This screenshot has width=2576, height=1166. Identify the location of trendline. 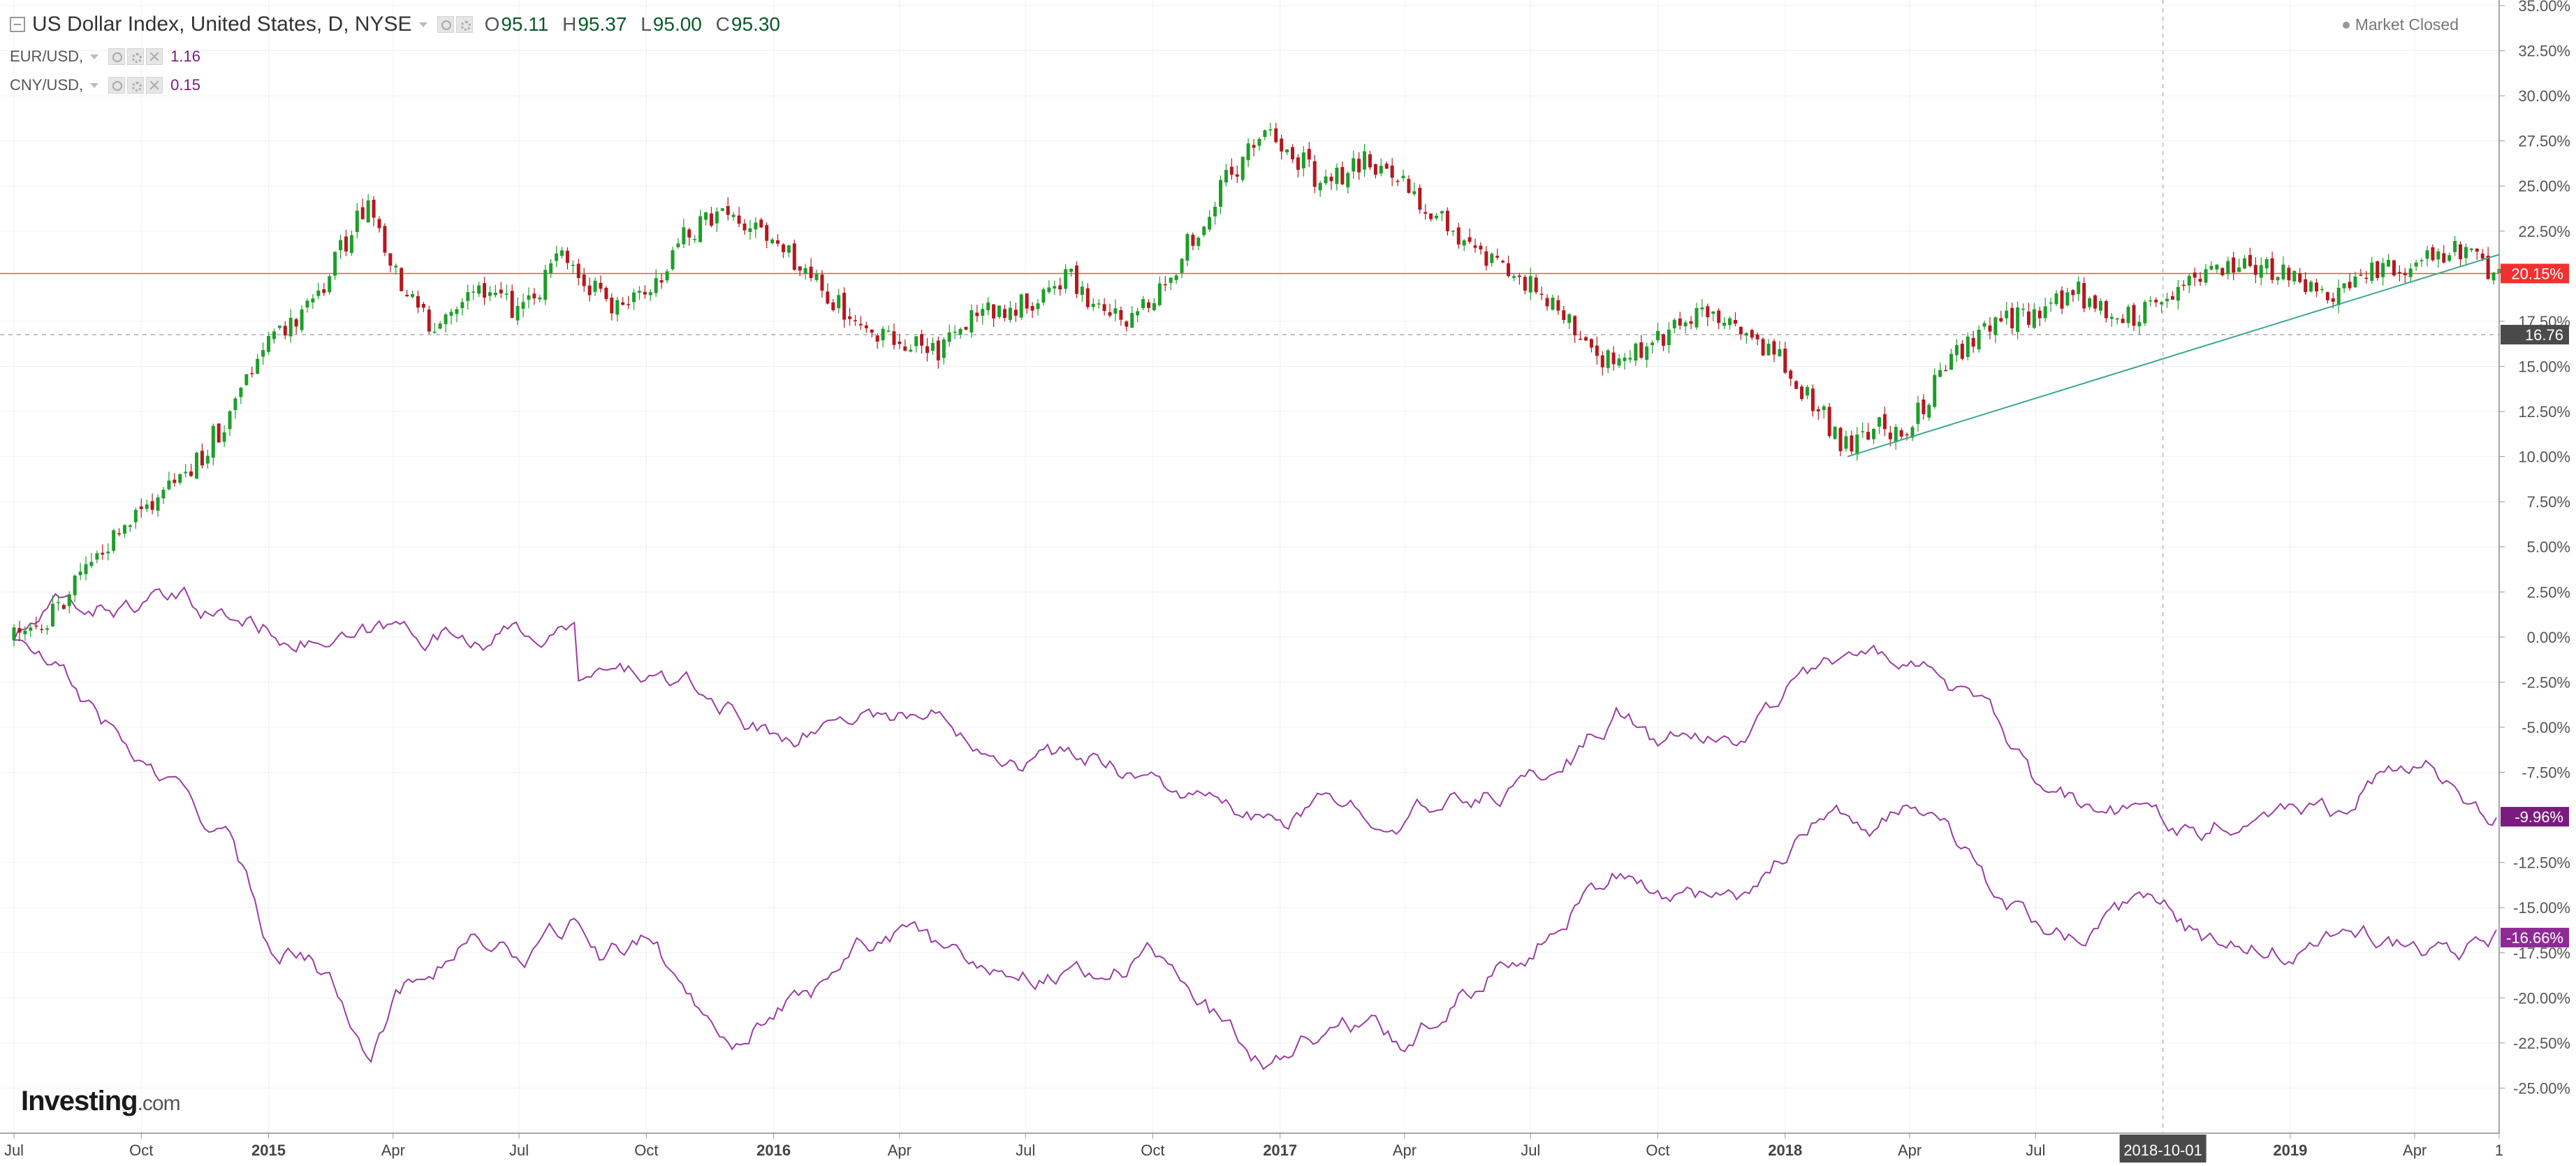
(2173, 356).